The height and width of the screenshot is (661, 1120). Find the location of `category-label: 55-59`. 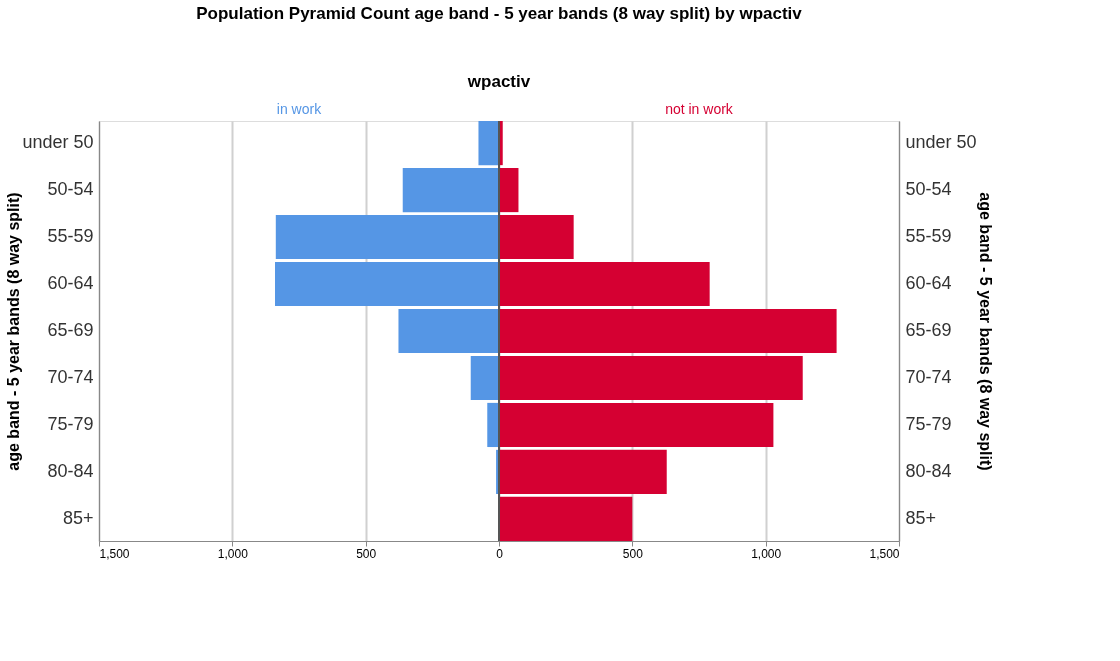

category-label: 55-59 is located at coordinates (928, 236).